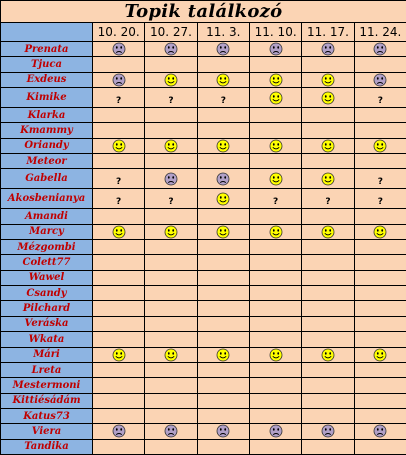 The image size is (406, 455). I want to click on member-name: Mestermoni, so click(47, 385).